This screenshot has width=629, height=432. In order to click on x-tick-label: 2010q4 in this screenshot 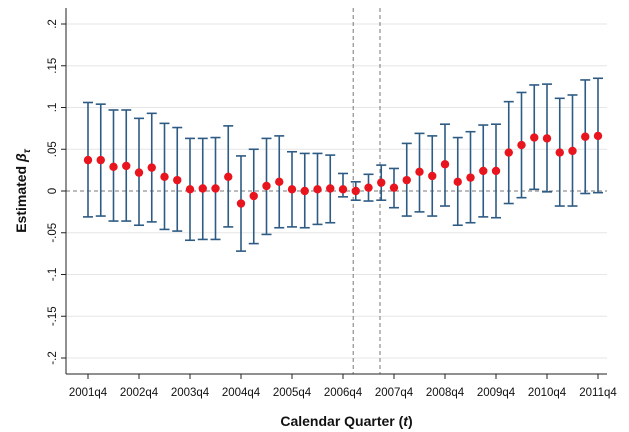, I will do `click(547, 393)`.